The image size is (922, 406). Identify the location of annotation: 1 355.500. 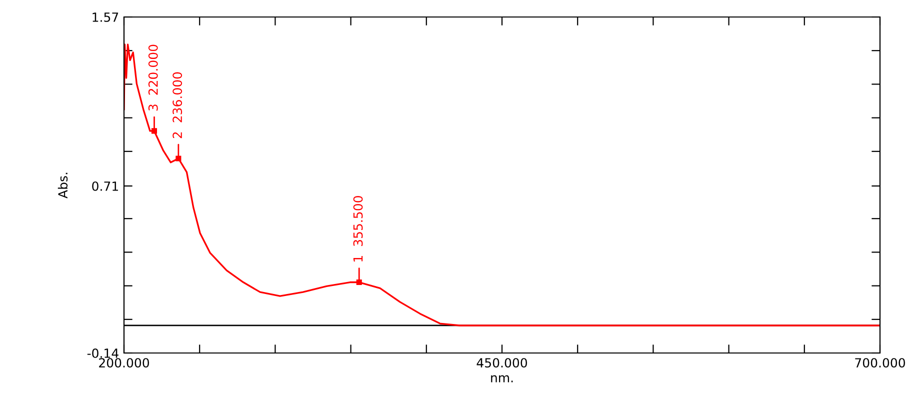
(358, 229).